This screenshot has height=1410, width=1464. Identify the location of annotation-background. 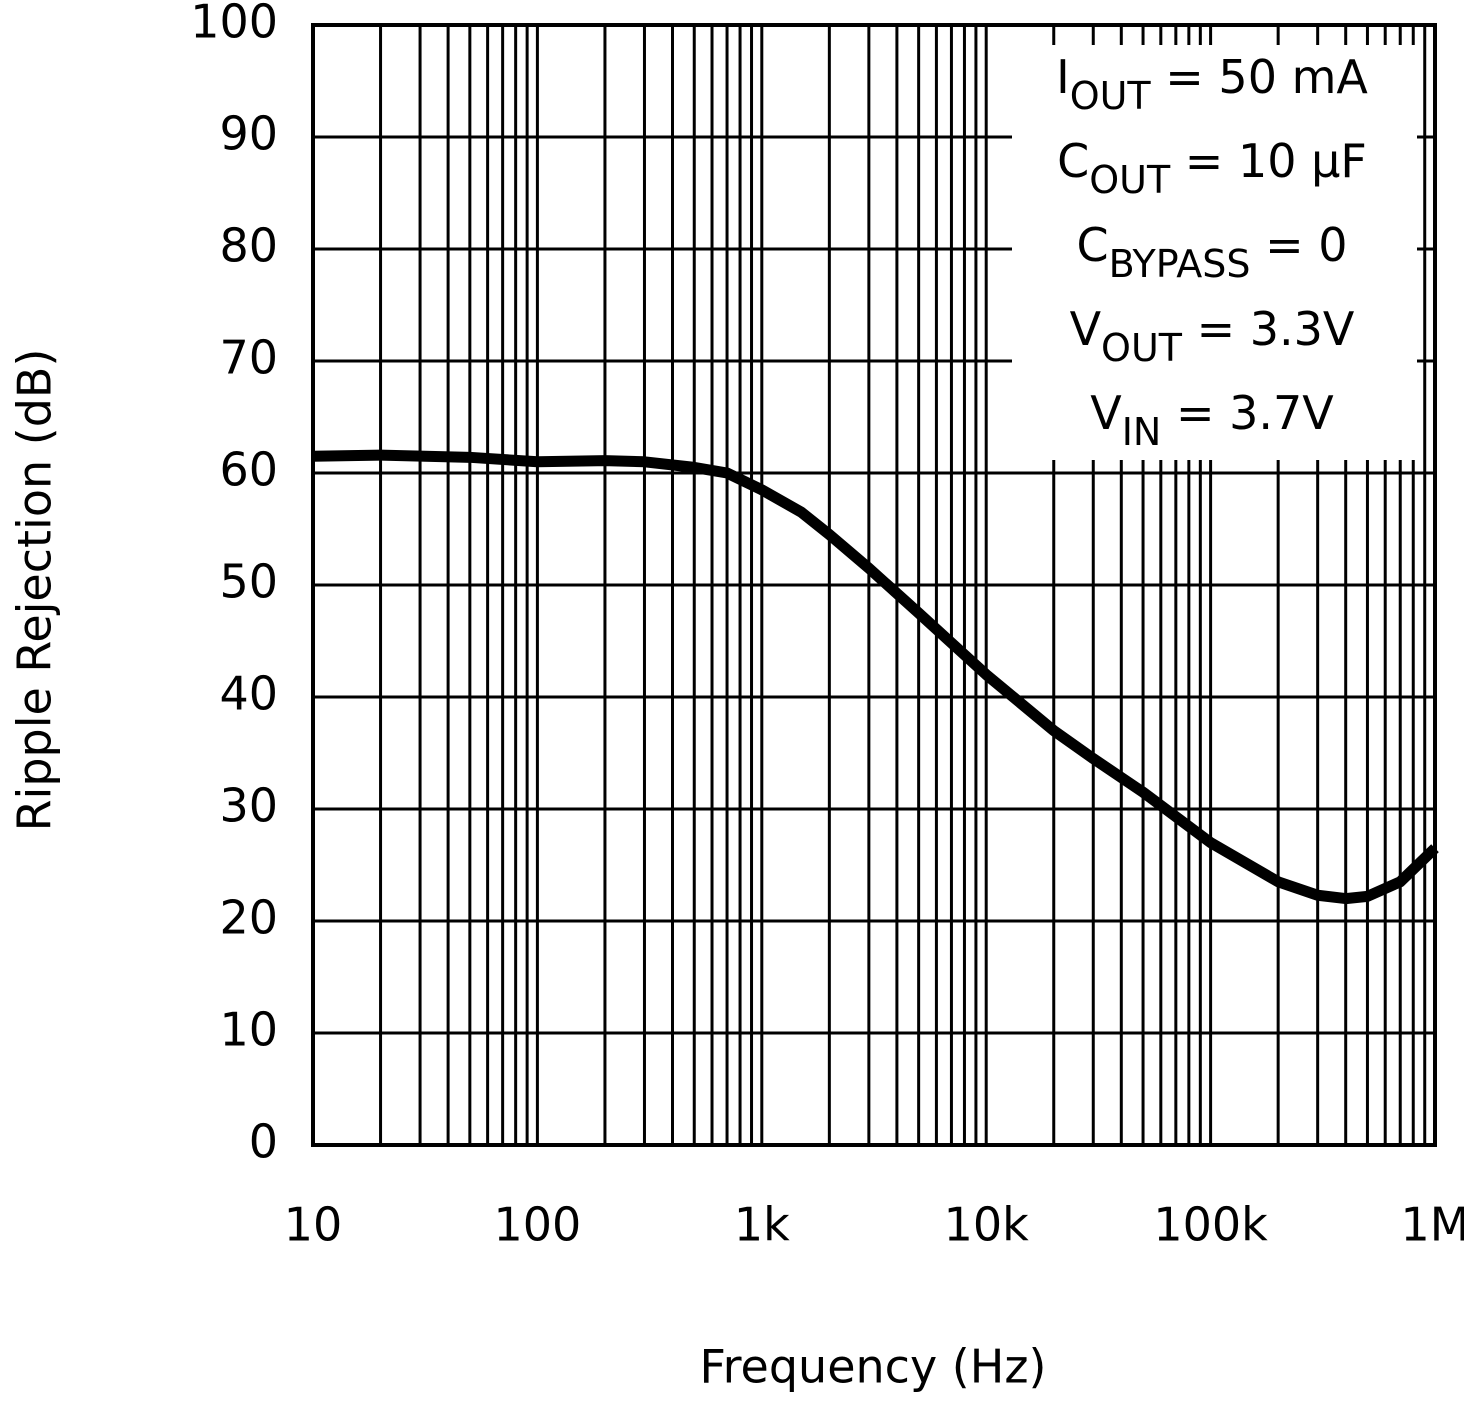
(1214, 252).